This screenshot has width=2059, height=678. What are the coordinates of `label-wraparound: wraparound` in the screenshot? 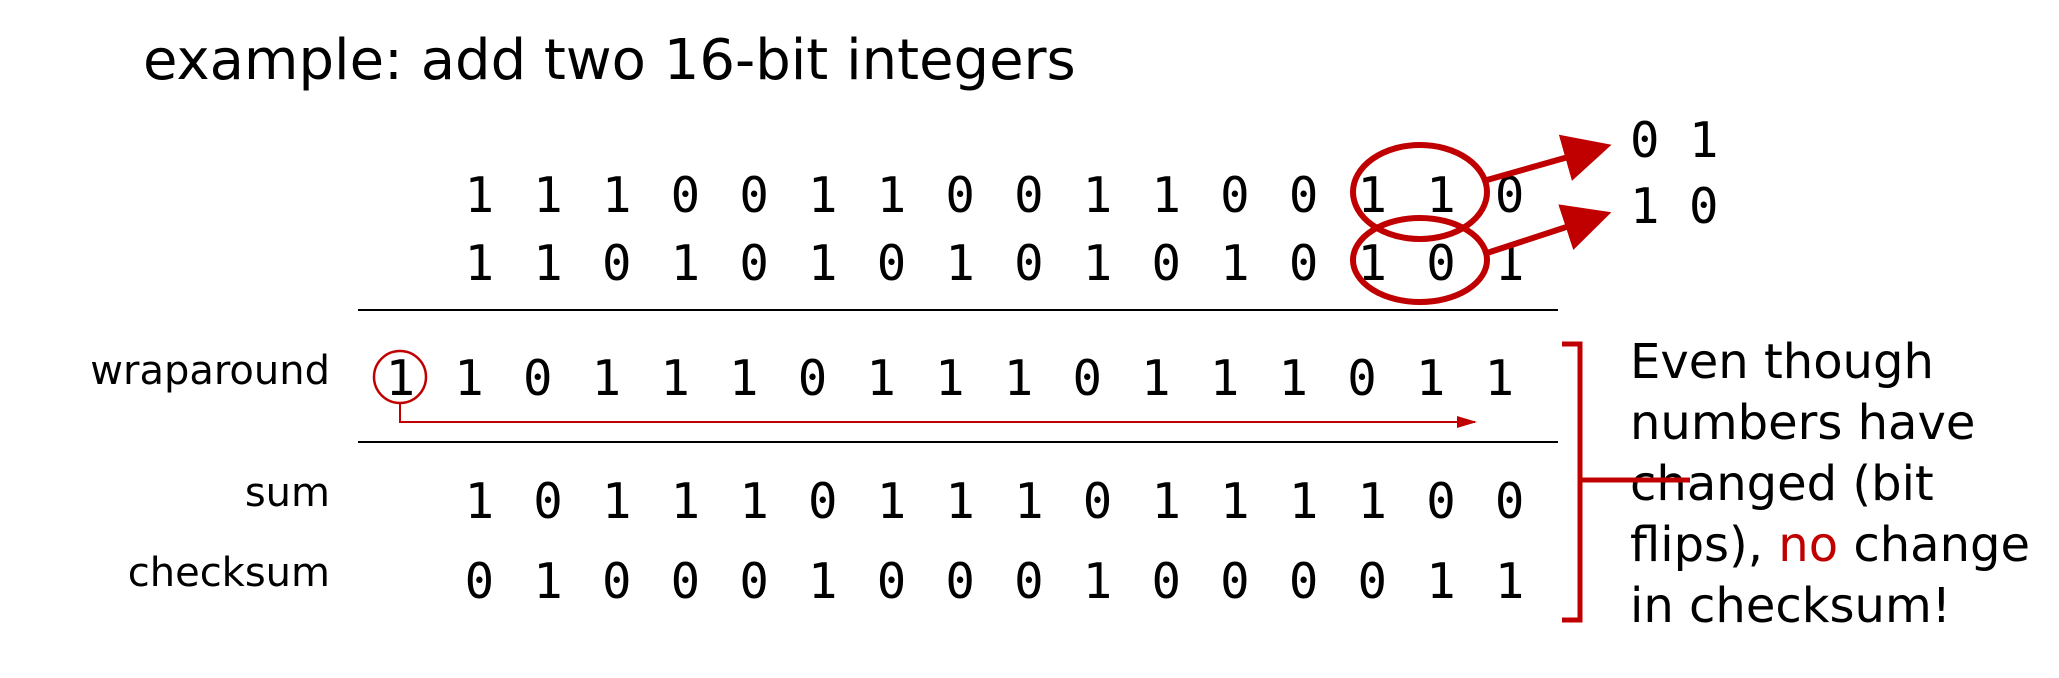 It's located at (210, 371).